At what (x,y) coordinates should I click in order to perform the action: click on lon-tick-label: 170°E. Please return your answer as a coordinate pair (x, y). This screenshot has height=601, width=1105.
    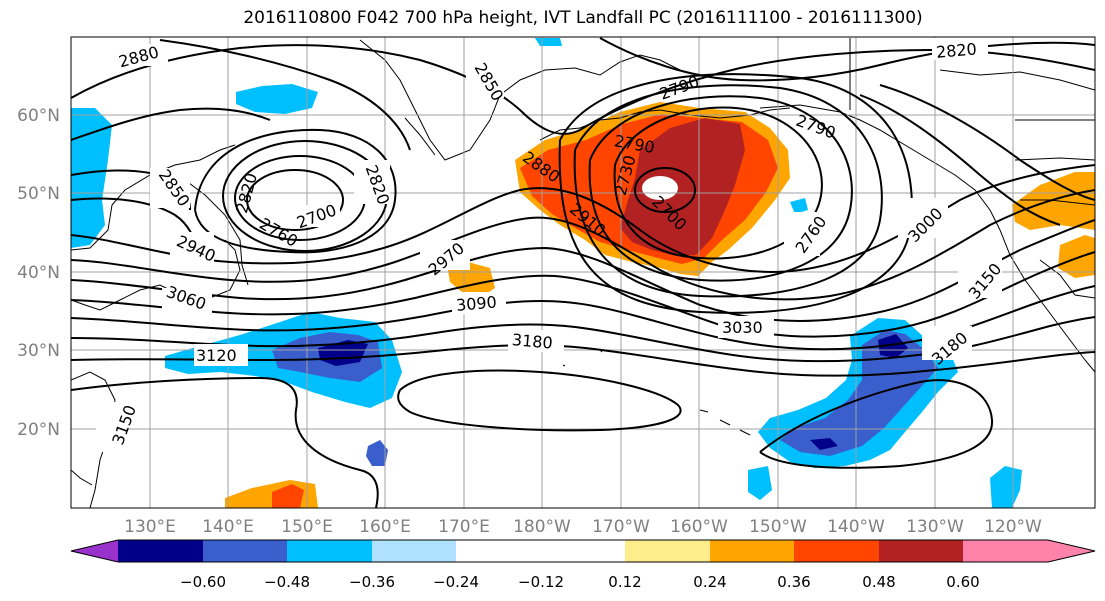
    Looking at the image, I should click on (464, 527).